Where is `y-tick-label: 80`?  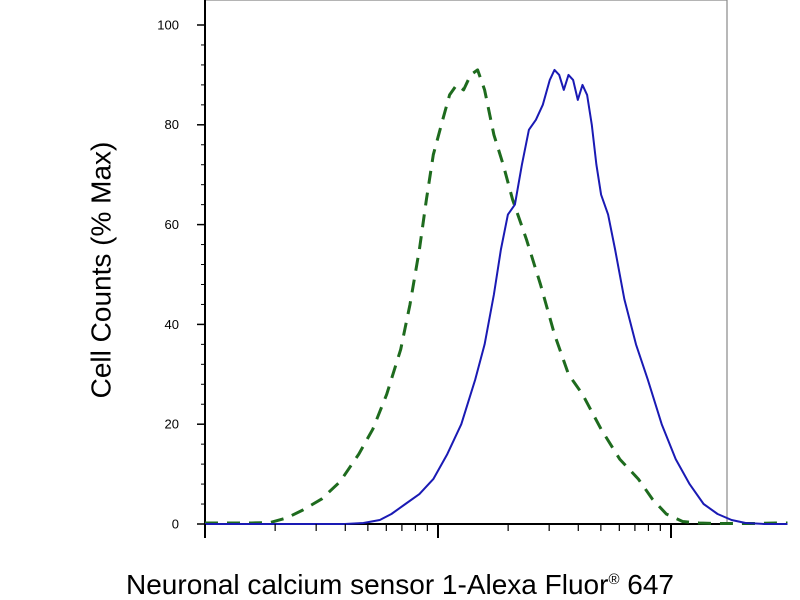
y-tick-label: 80 is located at coordinates (172, 124).